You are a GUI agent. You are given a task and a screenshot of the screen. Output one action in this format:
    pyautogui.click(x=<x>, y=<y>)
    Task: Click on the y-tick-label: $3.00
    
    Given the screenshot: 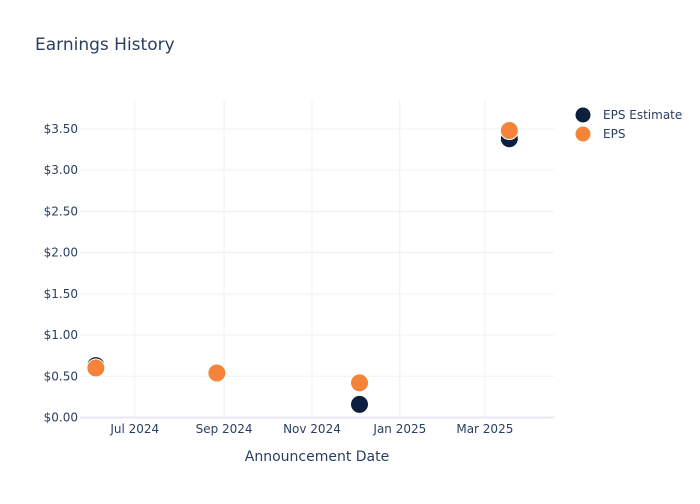 What is the action you would take?
    pyautogui.click(x=61, y=170)
    